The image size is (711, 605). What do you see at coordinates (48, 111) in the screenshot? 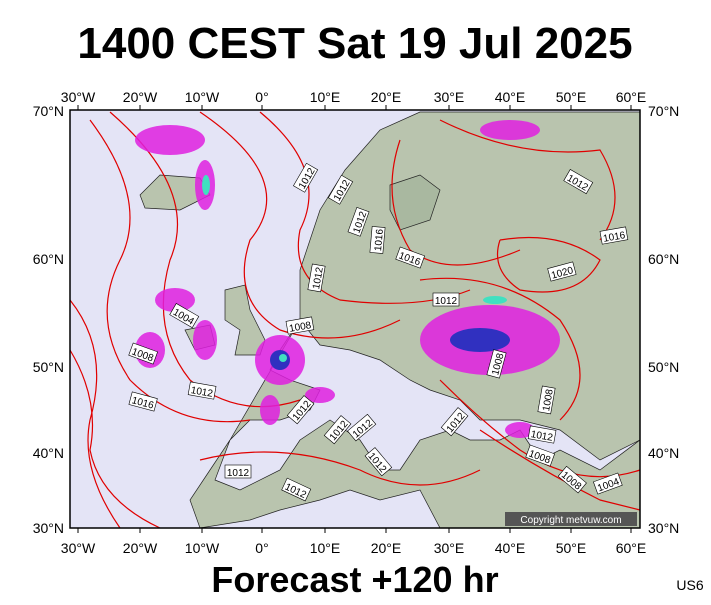
I see `lat-label-left: 70°N` at bounding box center [48, 111].